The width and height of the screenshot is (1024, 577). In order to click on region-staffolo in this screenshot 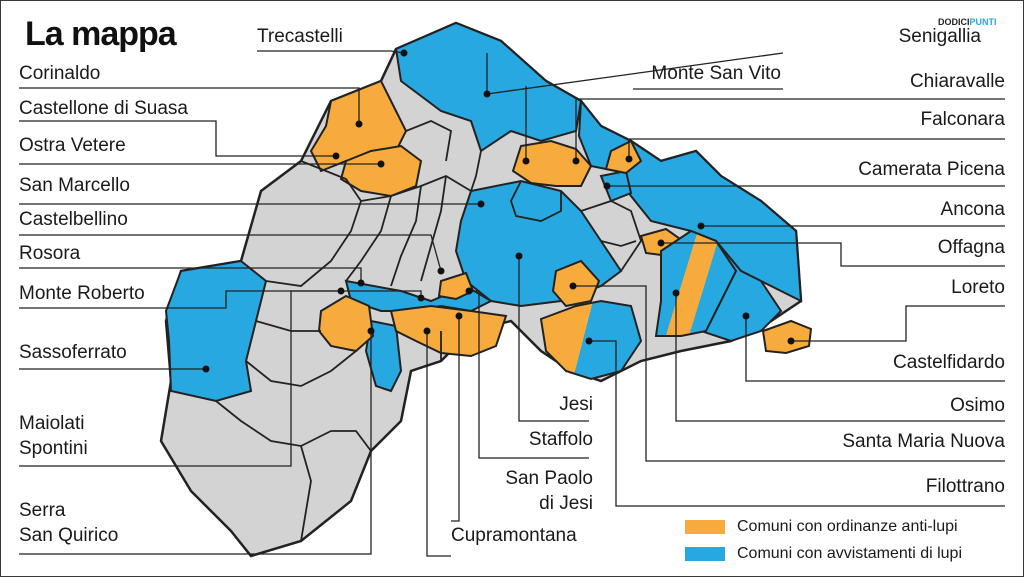, I will do `click(576, 283)`.